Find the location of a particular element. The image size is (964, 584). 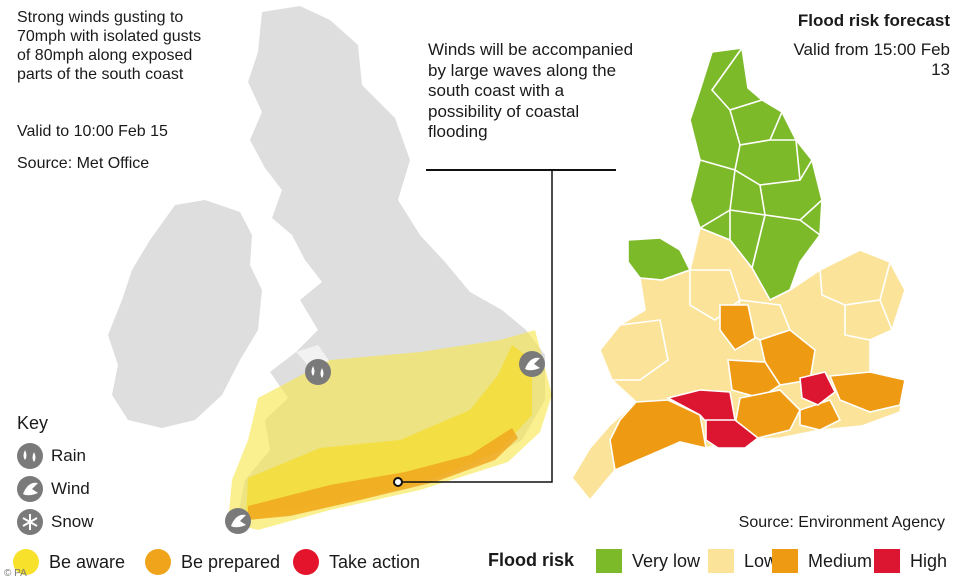

callout-leader-line is located at coordinates (476, 326).